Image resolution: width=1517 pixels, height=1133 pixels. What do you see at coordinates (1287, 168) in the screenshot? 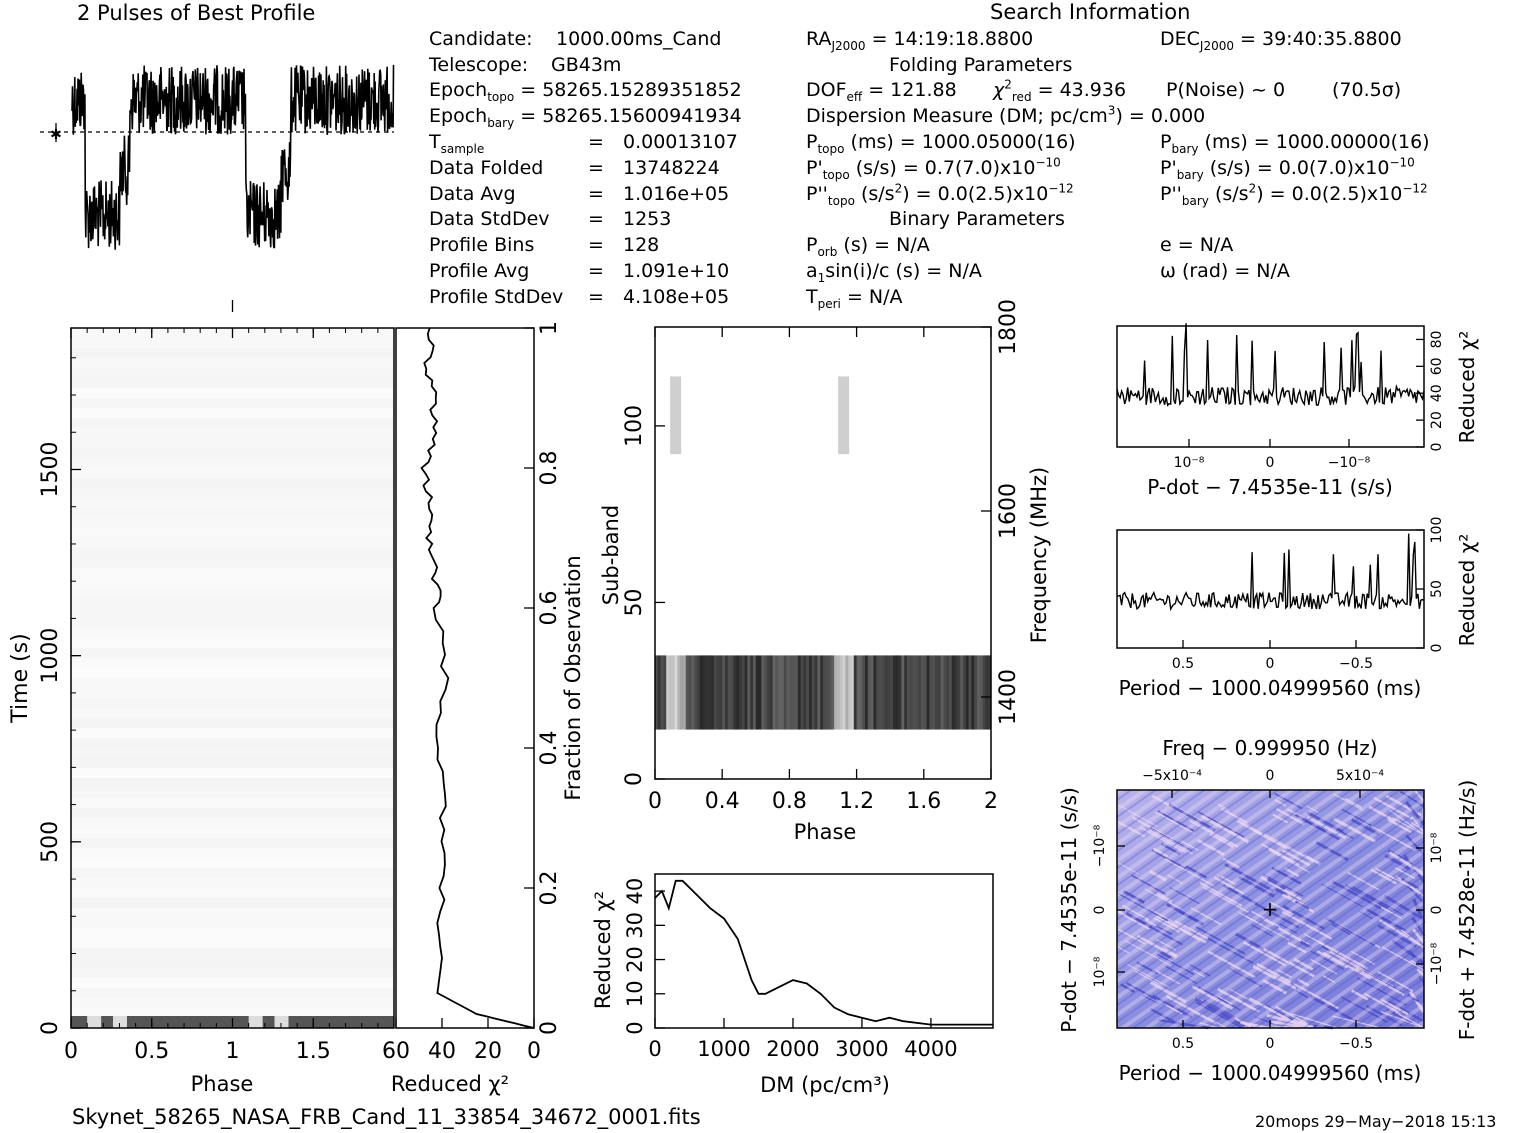
I see `pdot-bary-line: P'bary (s/s) = 0.0(7.0)x10−10` at bounding box center [1287, 168].